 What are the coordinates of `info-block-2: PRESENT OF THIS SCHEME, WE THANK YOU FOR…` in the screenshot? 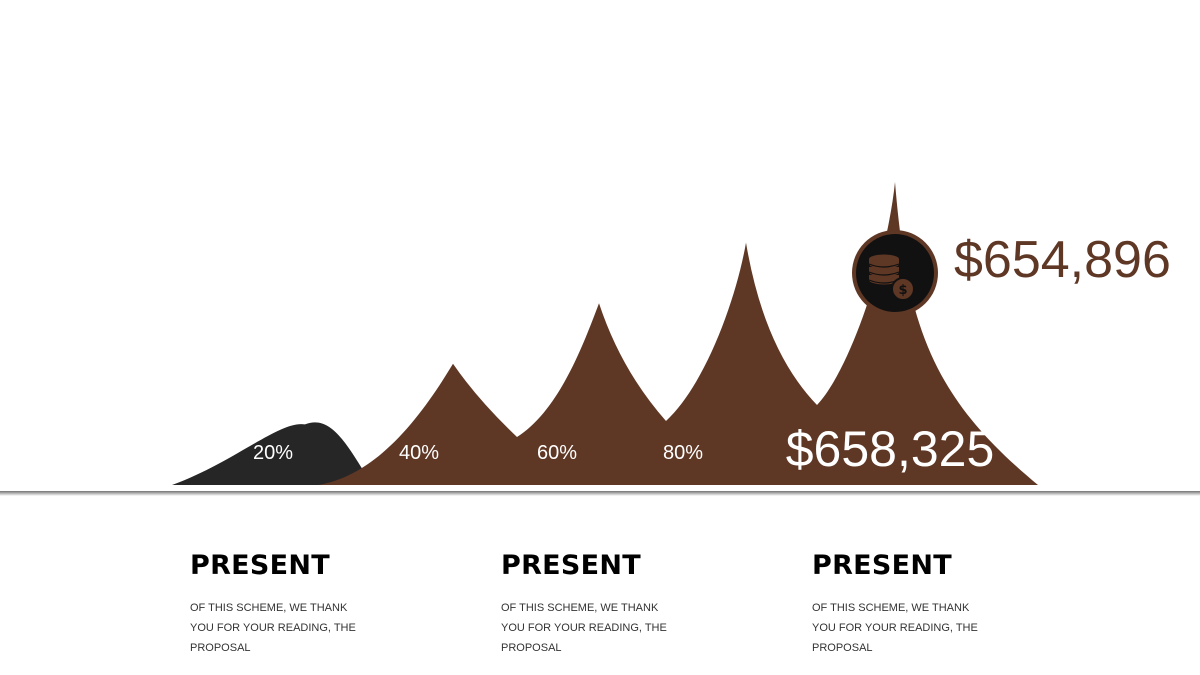 It's located at (601, 603).